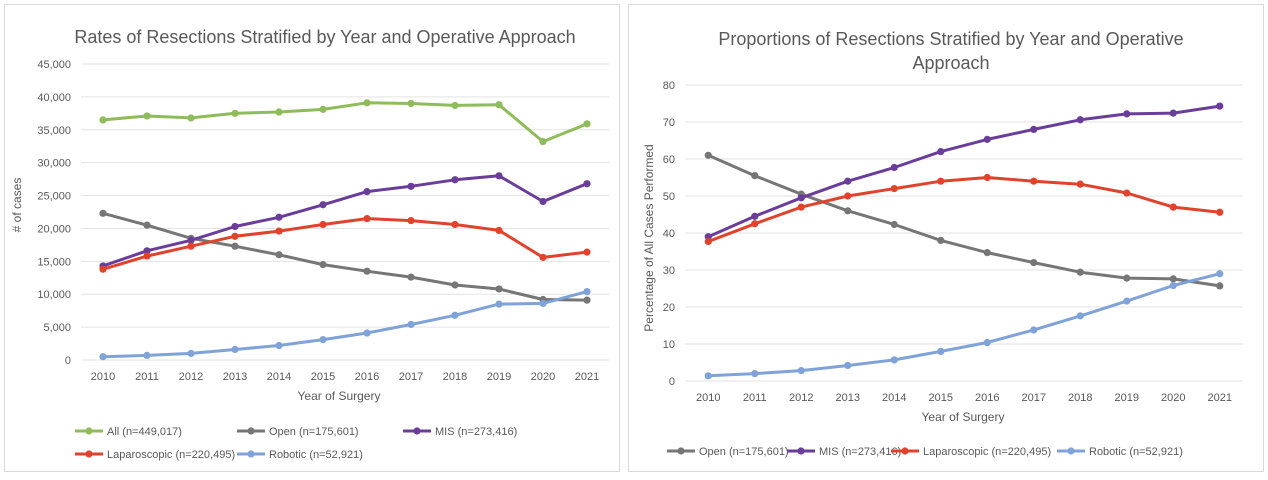 This screenshot has height=480, width=1268. Describe the element at coordinates (128, 432) in the screenshot. I see `legend-item-all: All (n=449,017)` at that location.